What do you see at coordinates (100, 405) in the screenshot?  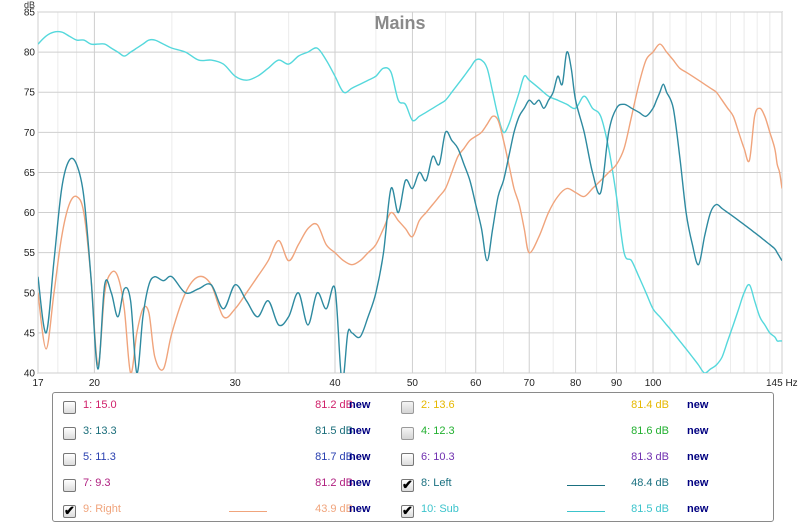 I see `legend-label: 1: 15.0` at bounding box center [100, 405].